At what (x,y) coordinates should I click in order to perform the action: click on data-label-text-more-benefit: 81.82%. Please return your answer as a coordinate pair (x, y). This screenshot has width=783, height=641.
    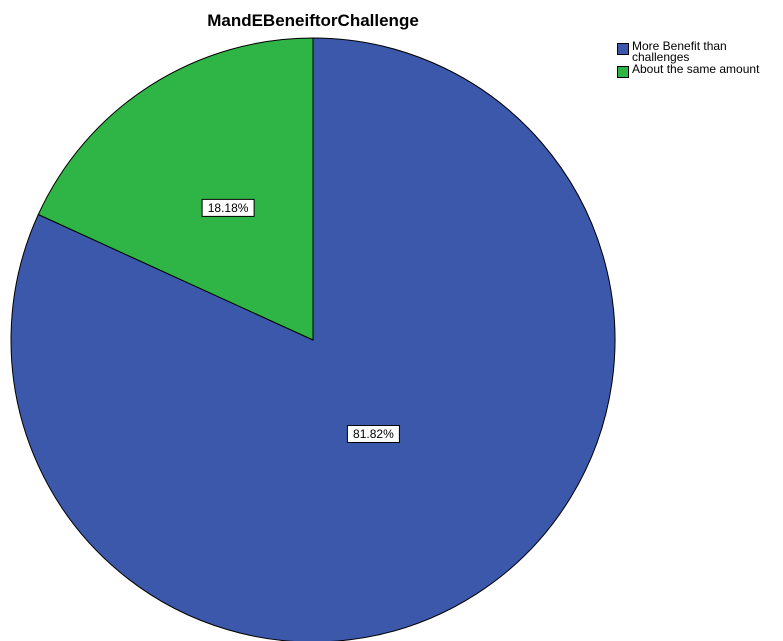
    Looking at the image, I should click on (373, 434).